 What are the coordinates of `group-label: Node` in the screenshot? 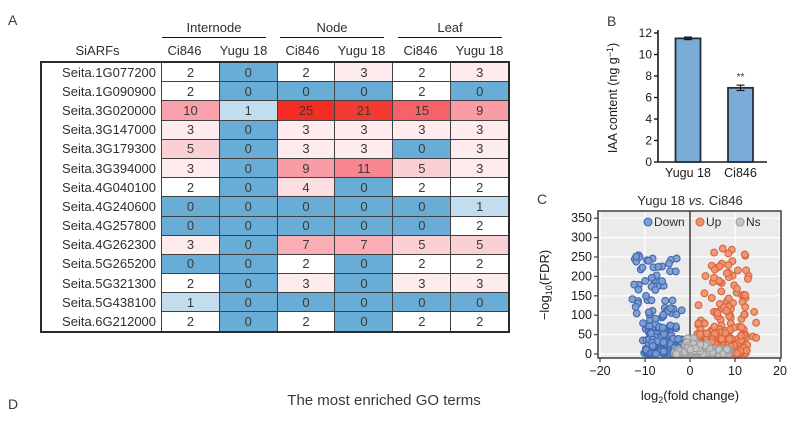 It's located at (332, 27).